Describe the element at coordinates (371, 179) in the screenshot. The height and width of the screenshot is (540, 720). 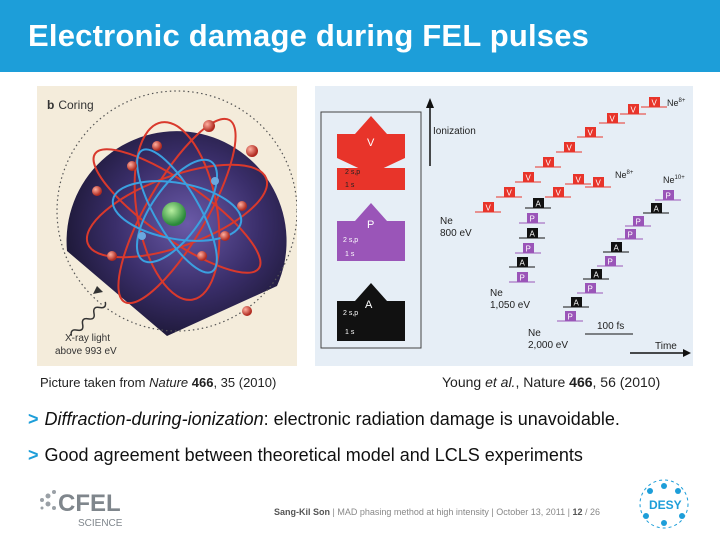
I see `legend-valence-body` at that location.